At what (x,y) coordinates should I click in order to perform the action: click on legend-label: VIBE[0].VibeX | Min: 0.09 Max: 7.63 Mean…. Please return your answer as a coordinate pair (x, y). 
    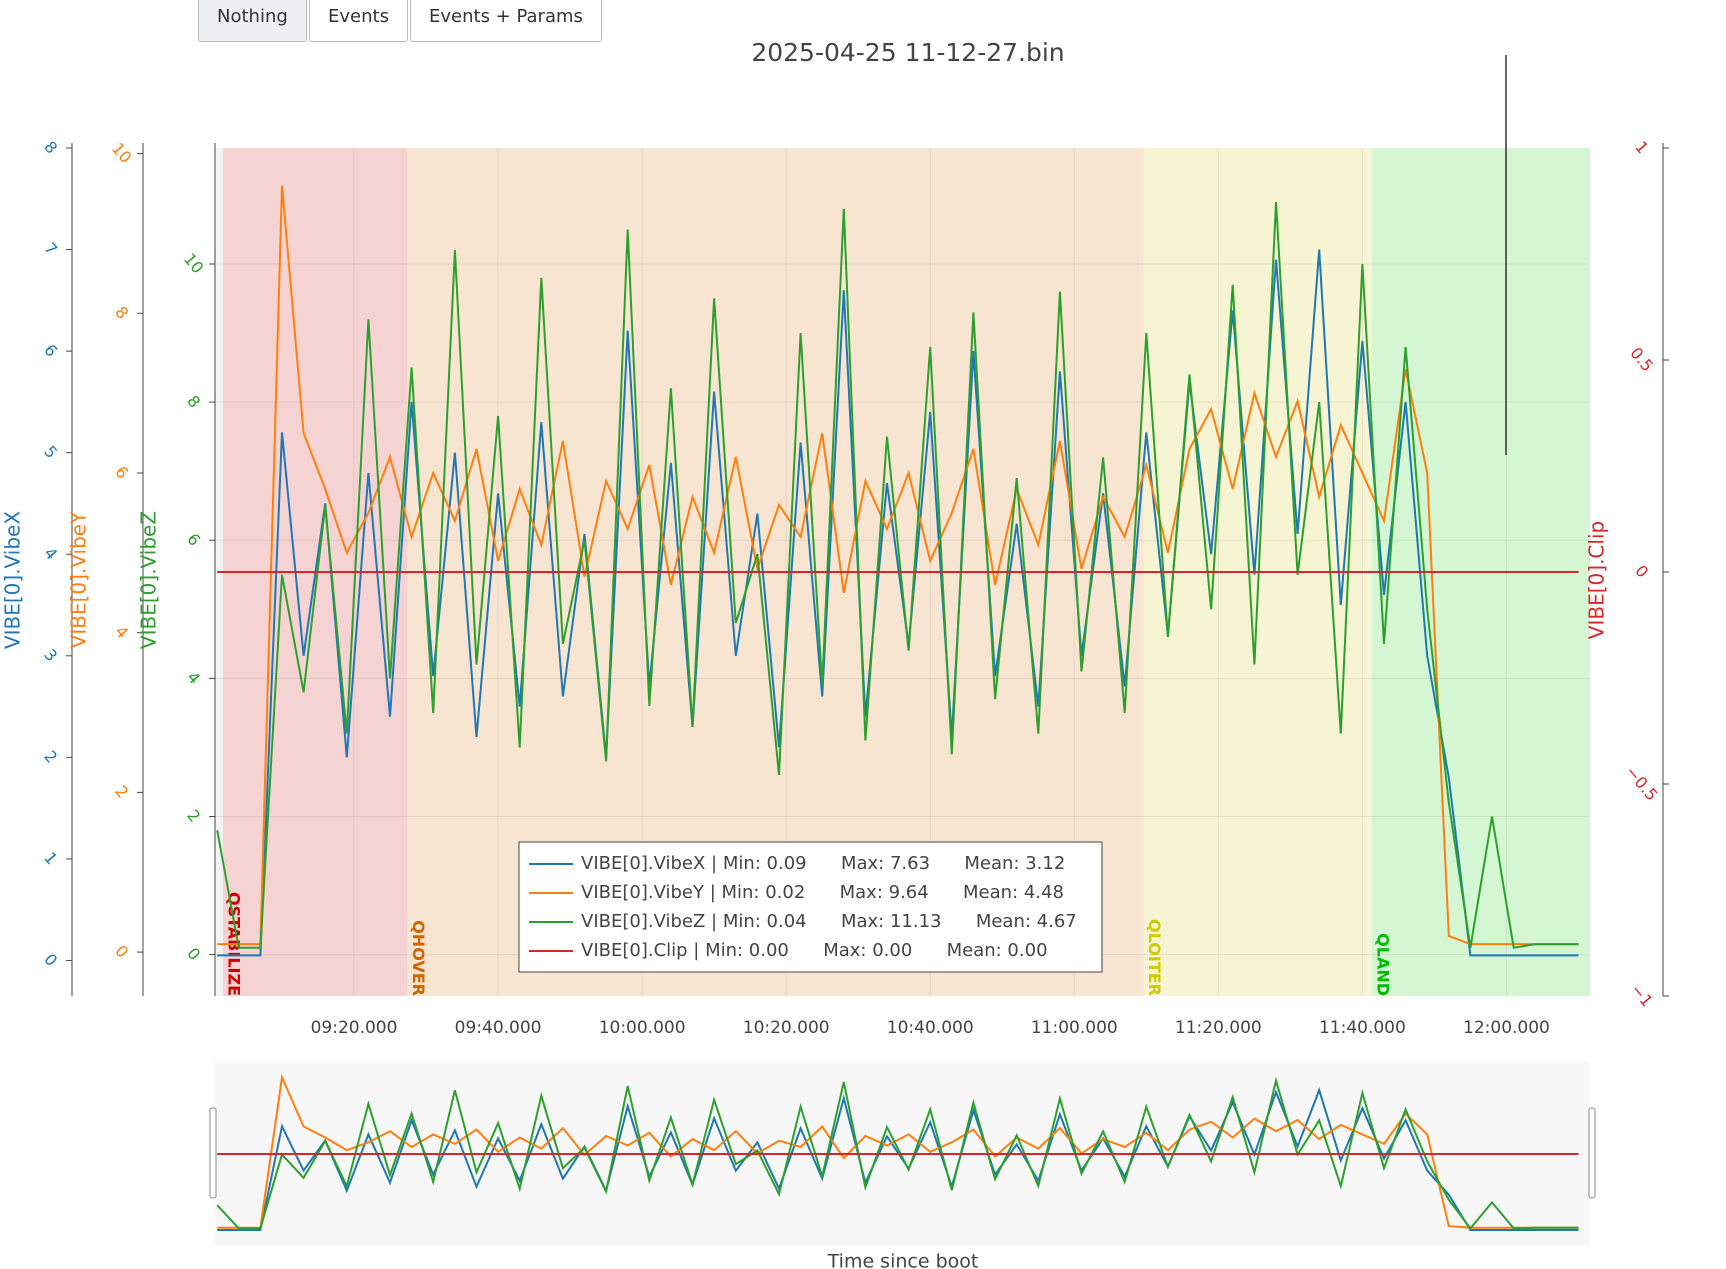
    Looking at the image, I should click on (823, 863).